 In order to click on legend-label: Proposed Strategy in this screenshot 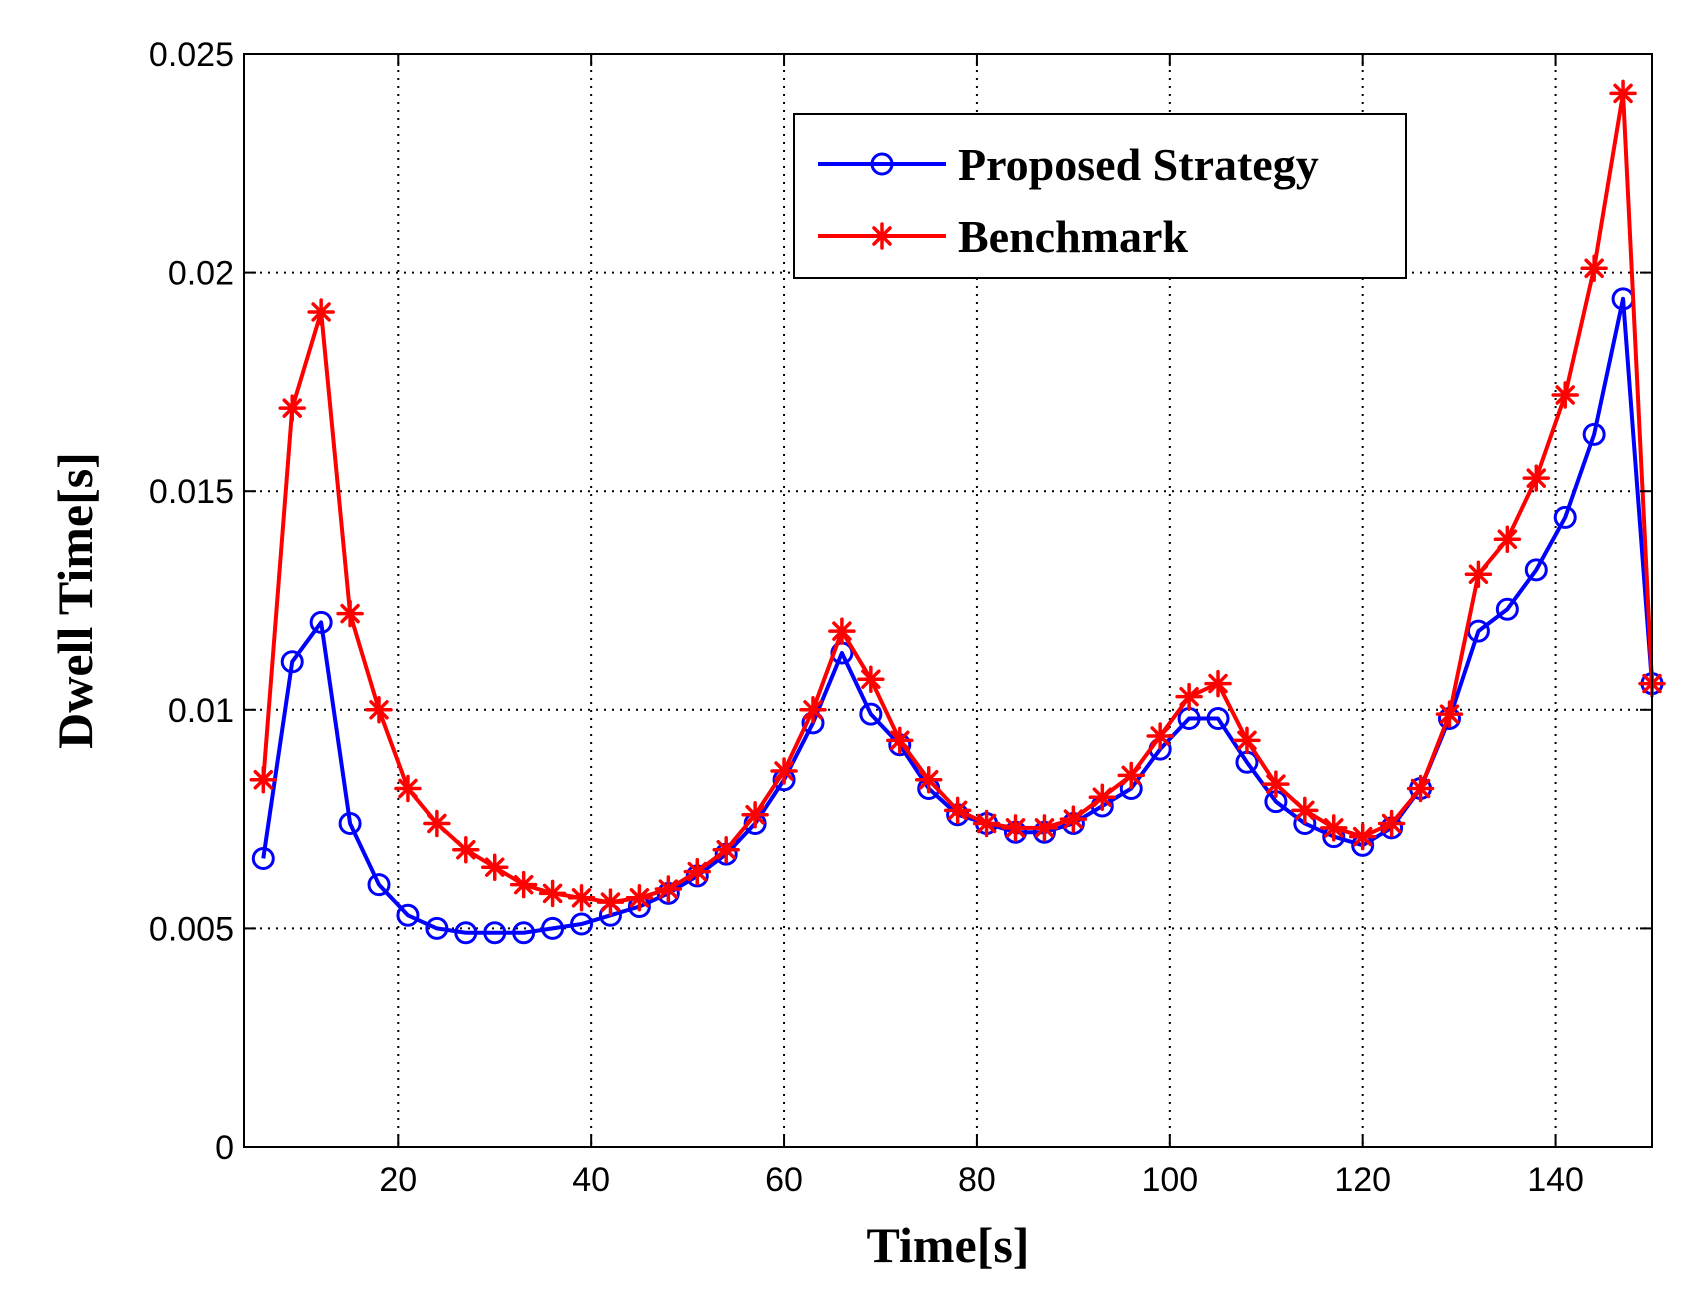, I will do `click(1138, 164)`.